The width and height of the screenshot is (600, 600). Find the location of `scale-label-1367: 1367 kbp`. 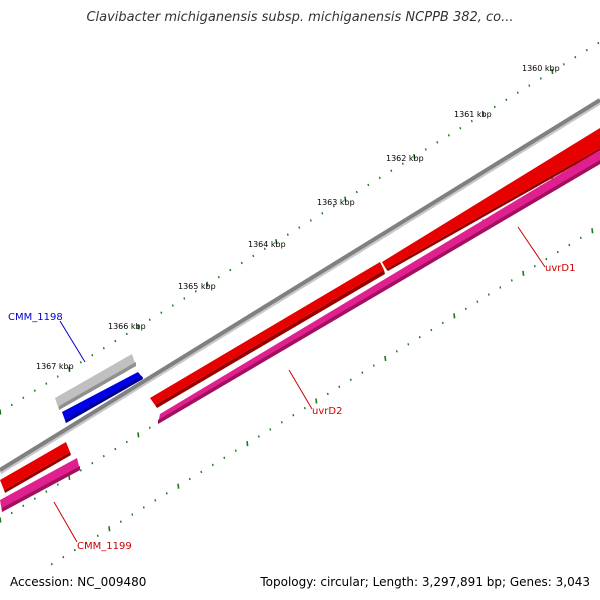

scale-label-1367: 1367 kbp is located at coordinates (55, 366).